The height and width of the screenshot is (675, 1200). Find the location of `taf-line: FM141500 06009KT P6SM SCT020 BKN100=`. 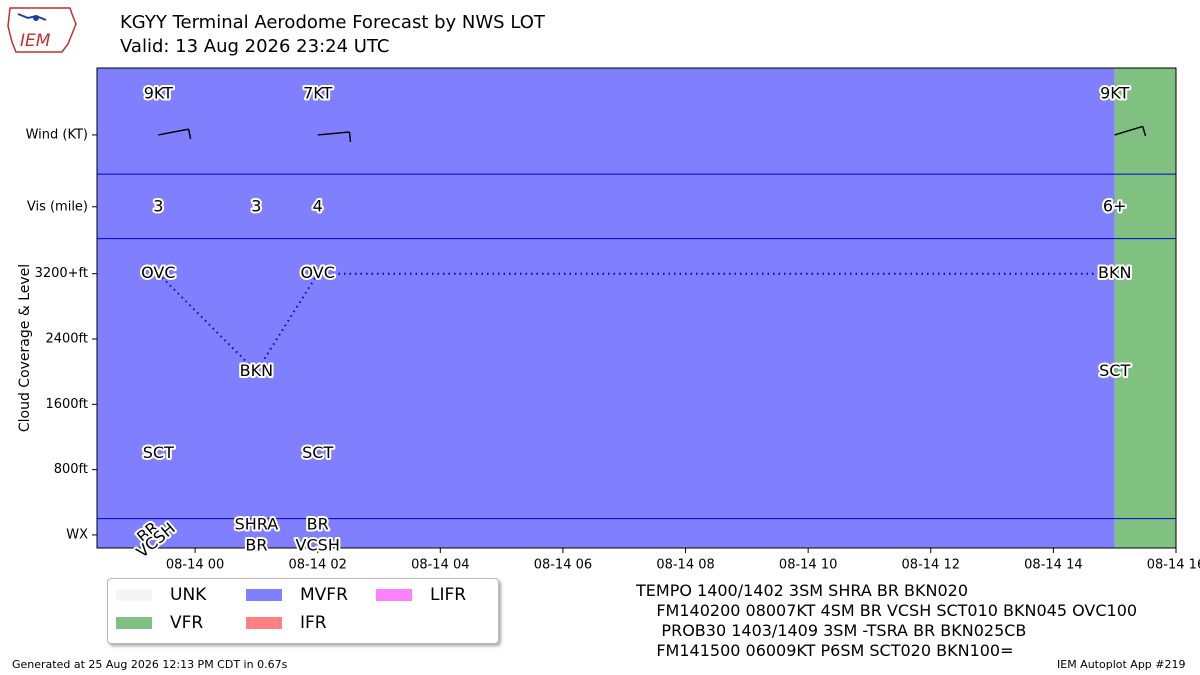

taf-line: FM141500 06009KT P6SM SCT020 BKN100= is located at coordinates (825, 650).